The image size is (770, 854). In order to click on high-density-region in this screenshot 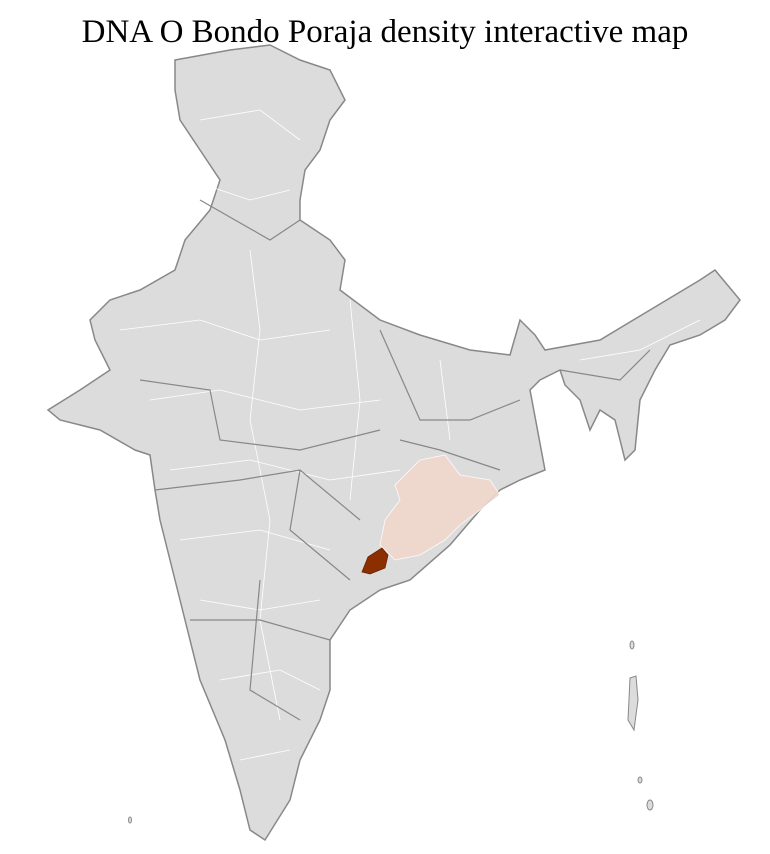, I will do `click(375, 561)`.